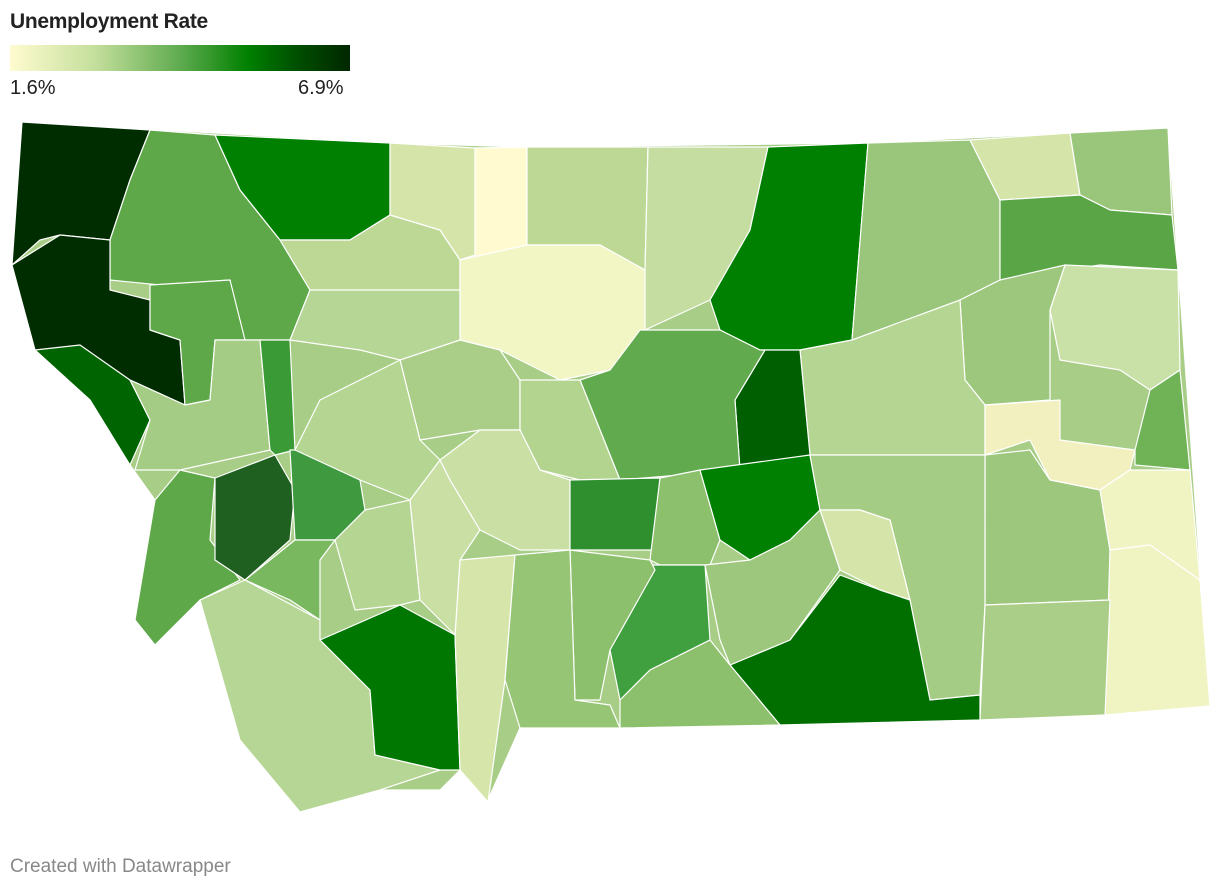  Describe the element at coordinates (321, 88) in the screenshot. I see `legend-max: 6.9%` at that location.